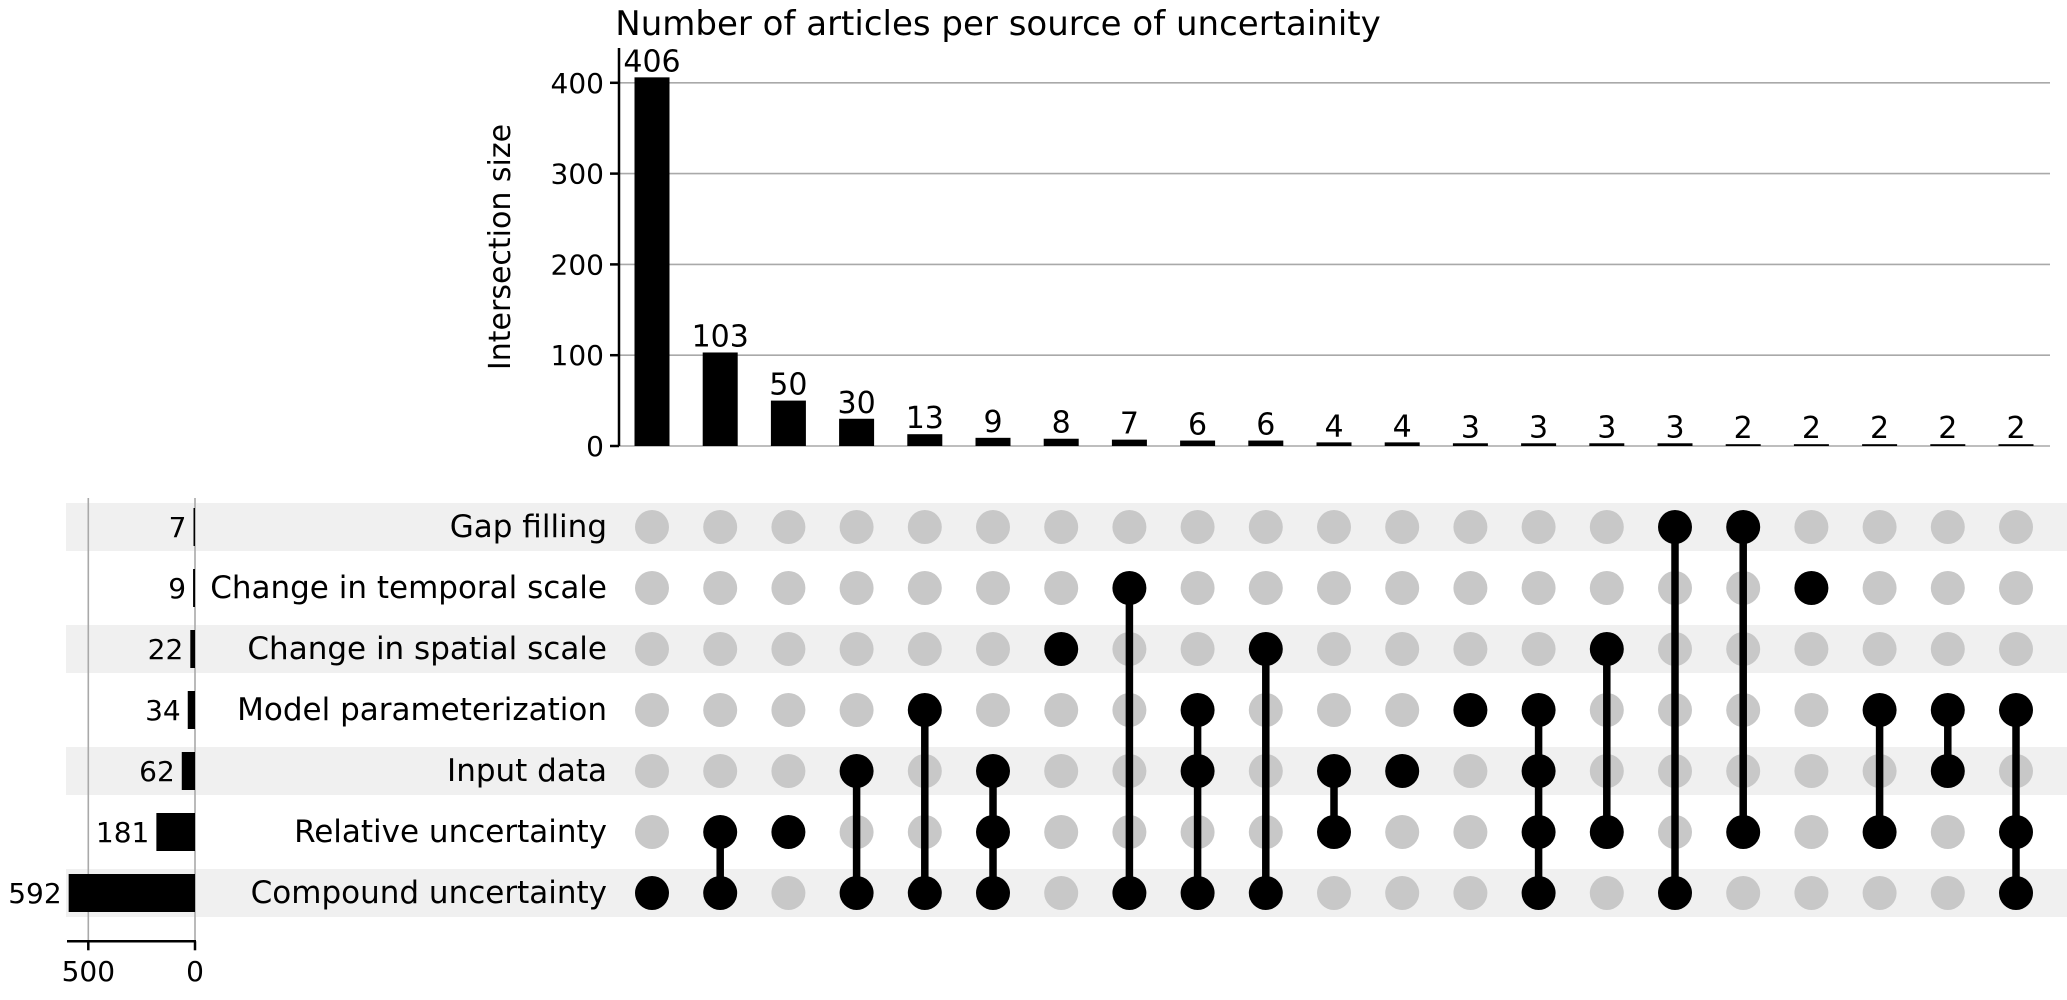  What do you see at coordinates (157, 771) in the screenshot?
I see `set-total-value: 62` at bounding box center [157, 771].